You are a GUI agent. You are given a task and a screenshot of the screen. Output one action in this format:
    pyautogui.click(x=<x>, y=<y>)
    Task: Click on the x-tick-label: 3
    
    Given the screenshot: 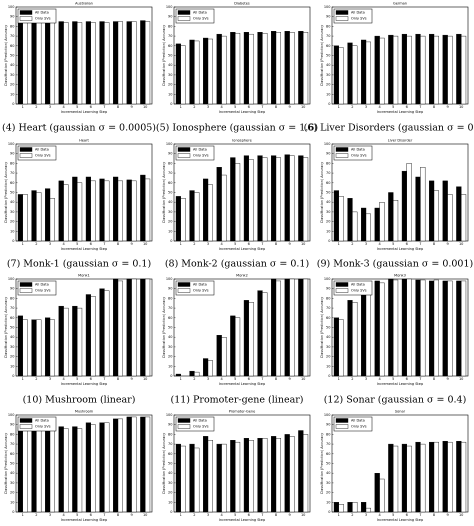 What is the action you would take?
    pyautogui.click(x=366, y=379)
    